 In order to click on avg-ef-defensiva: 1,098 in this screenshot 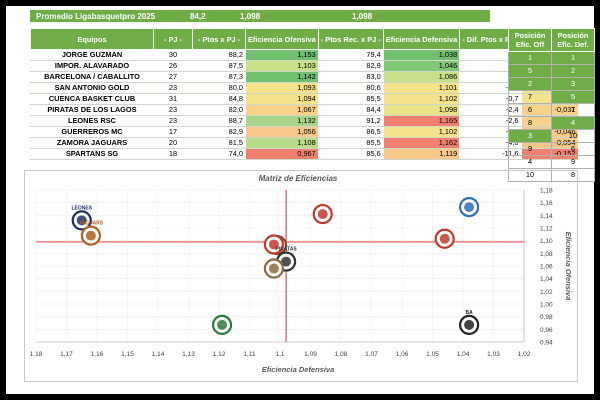, I will do `click(362, 16)`.